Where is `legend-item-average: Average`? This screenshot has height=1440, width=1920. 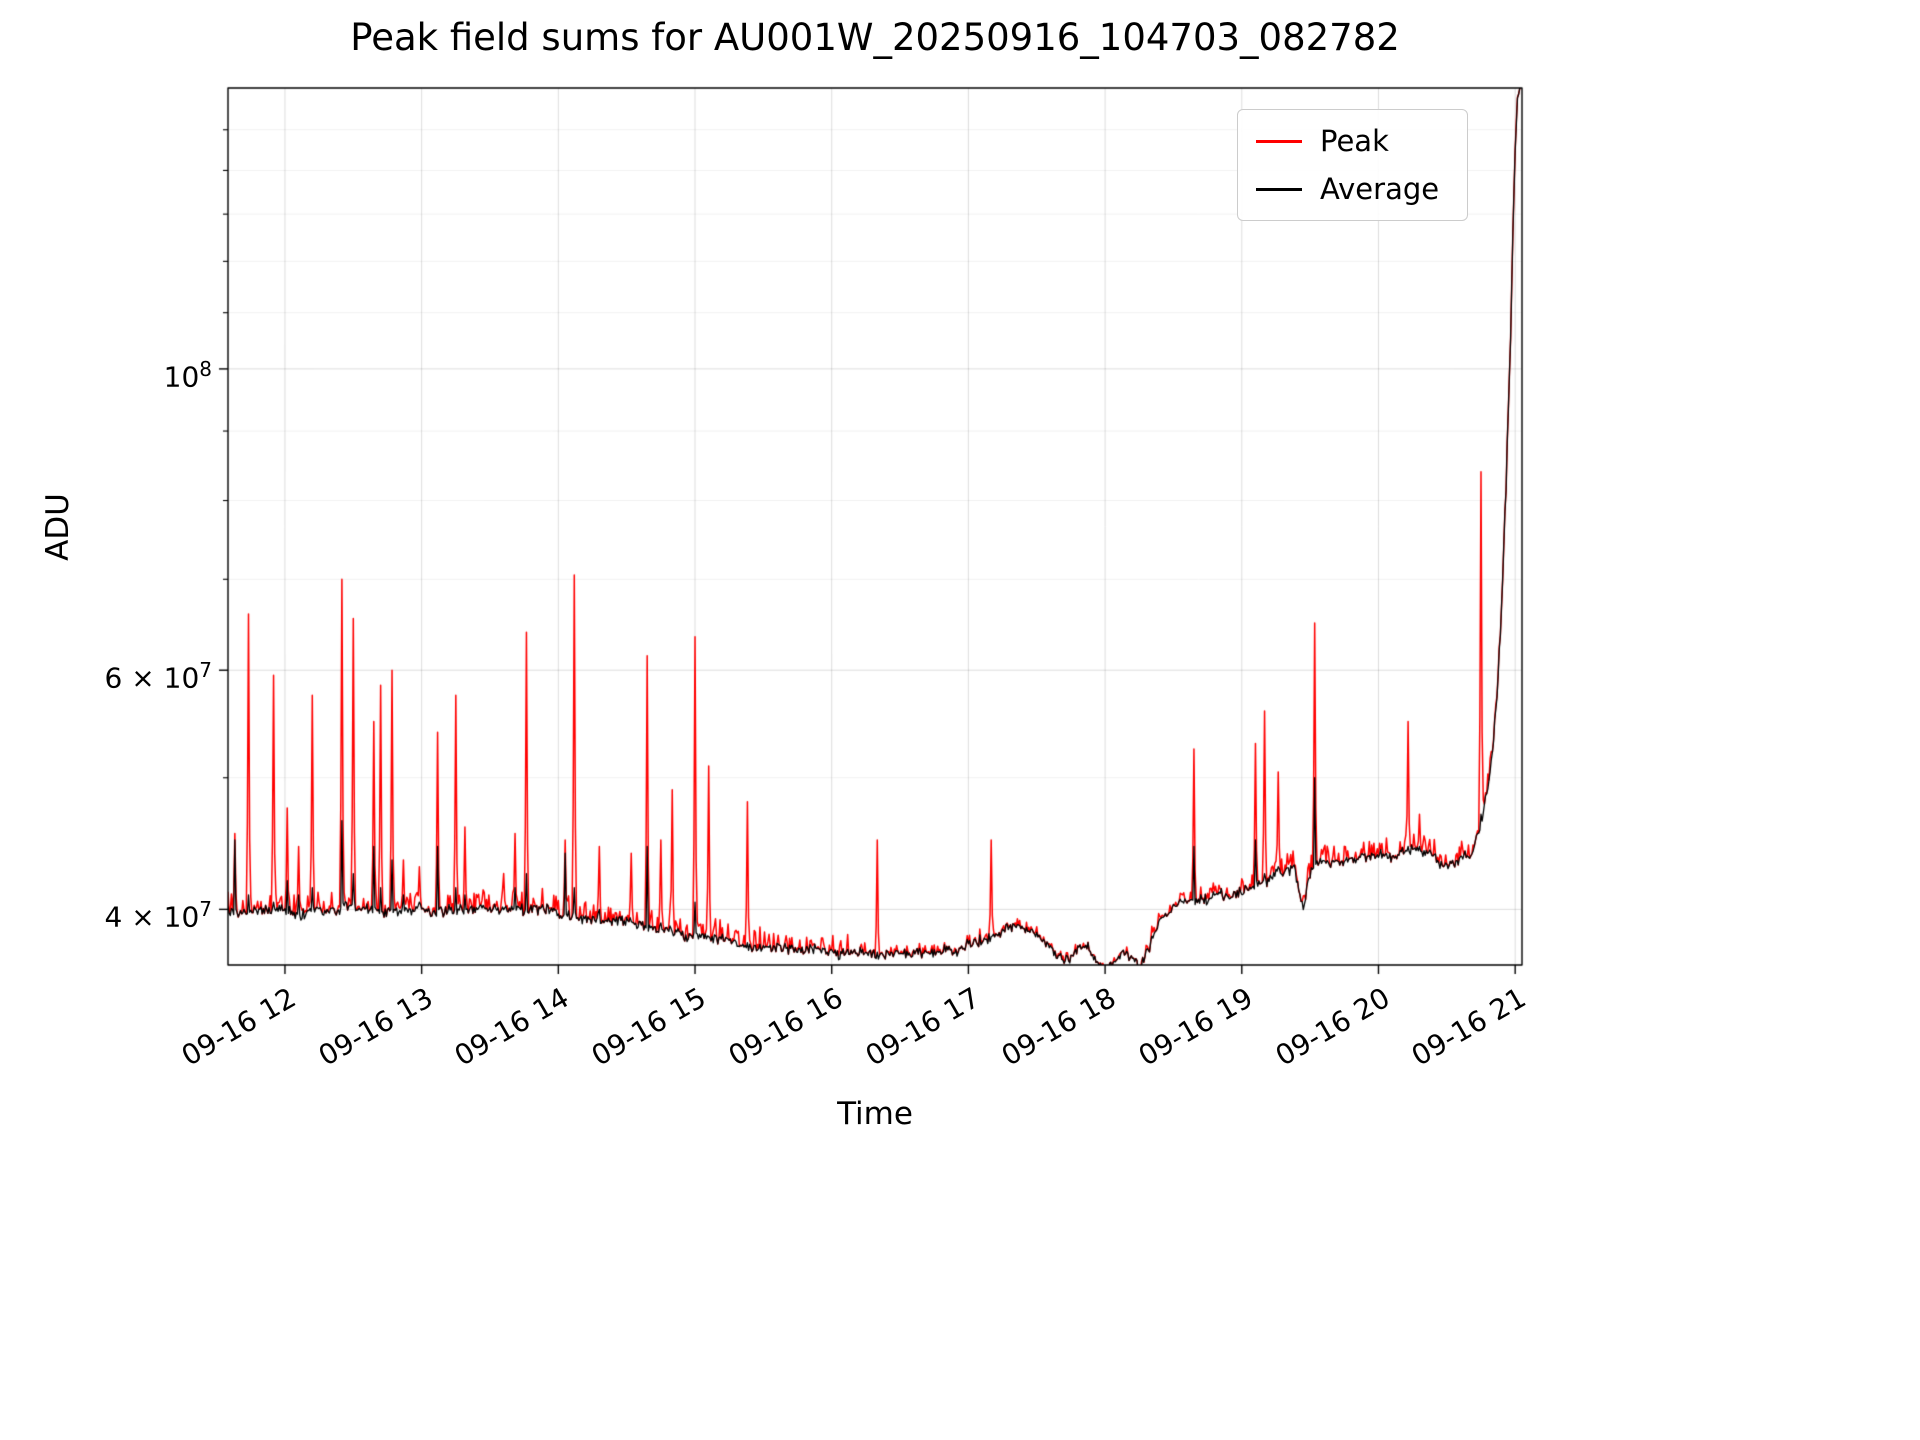 legend-item-average: Average is located at coordinates (1347, 189).